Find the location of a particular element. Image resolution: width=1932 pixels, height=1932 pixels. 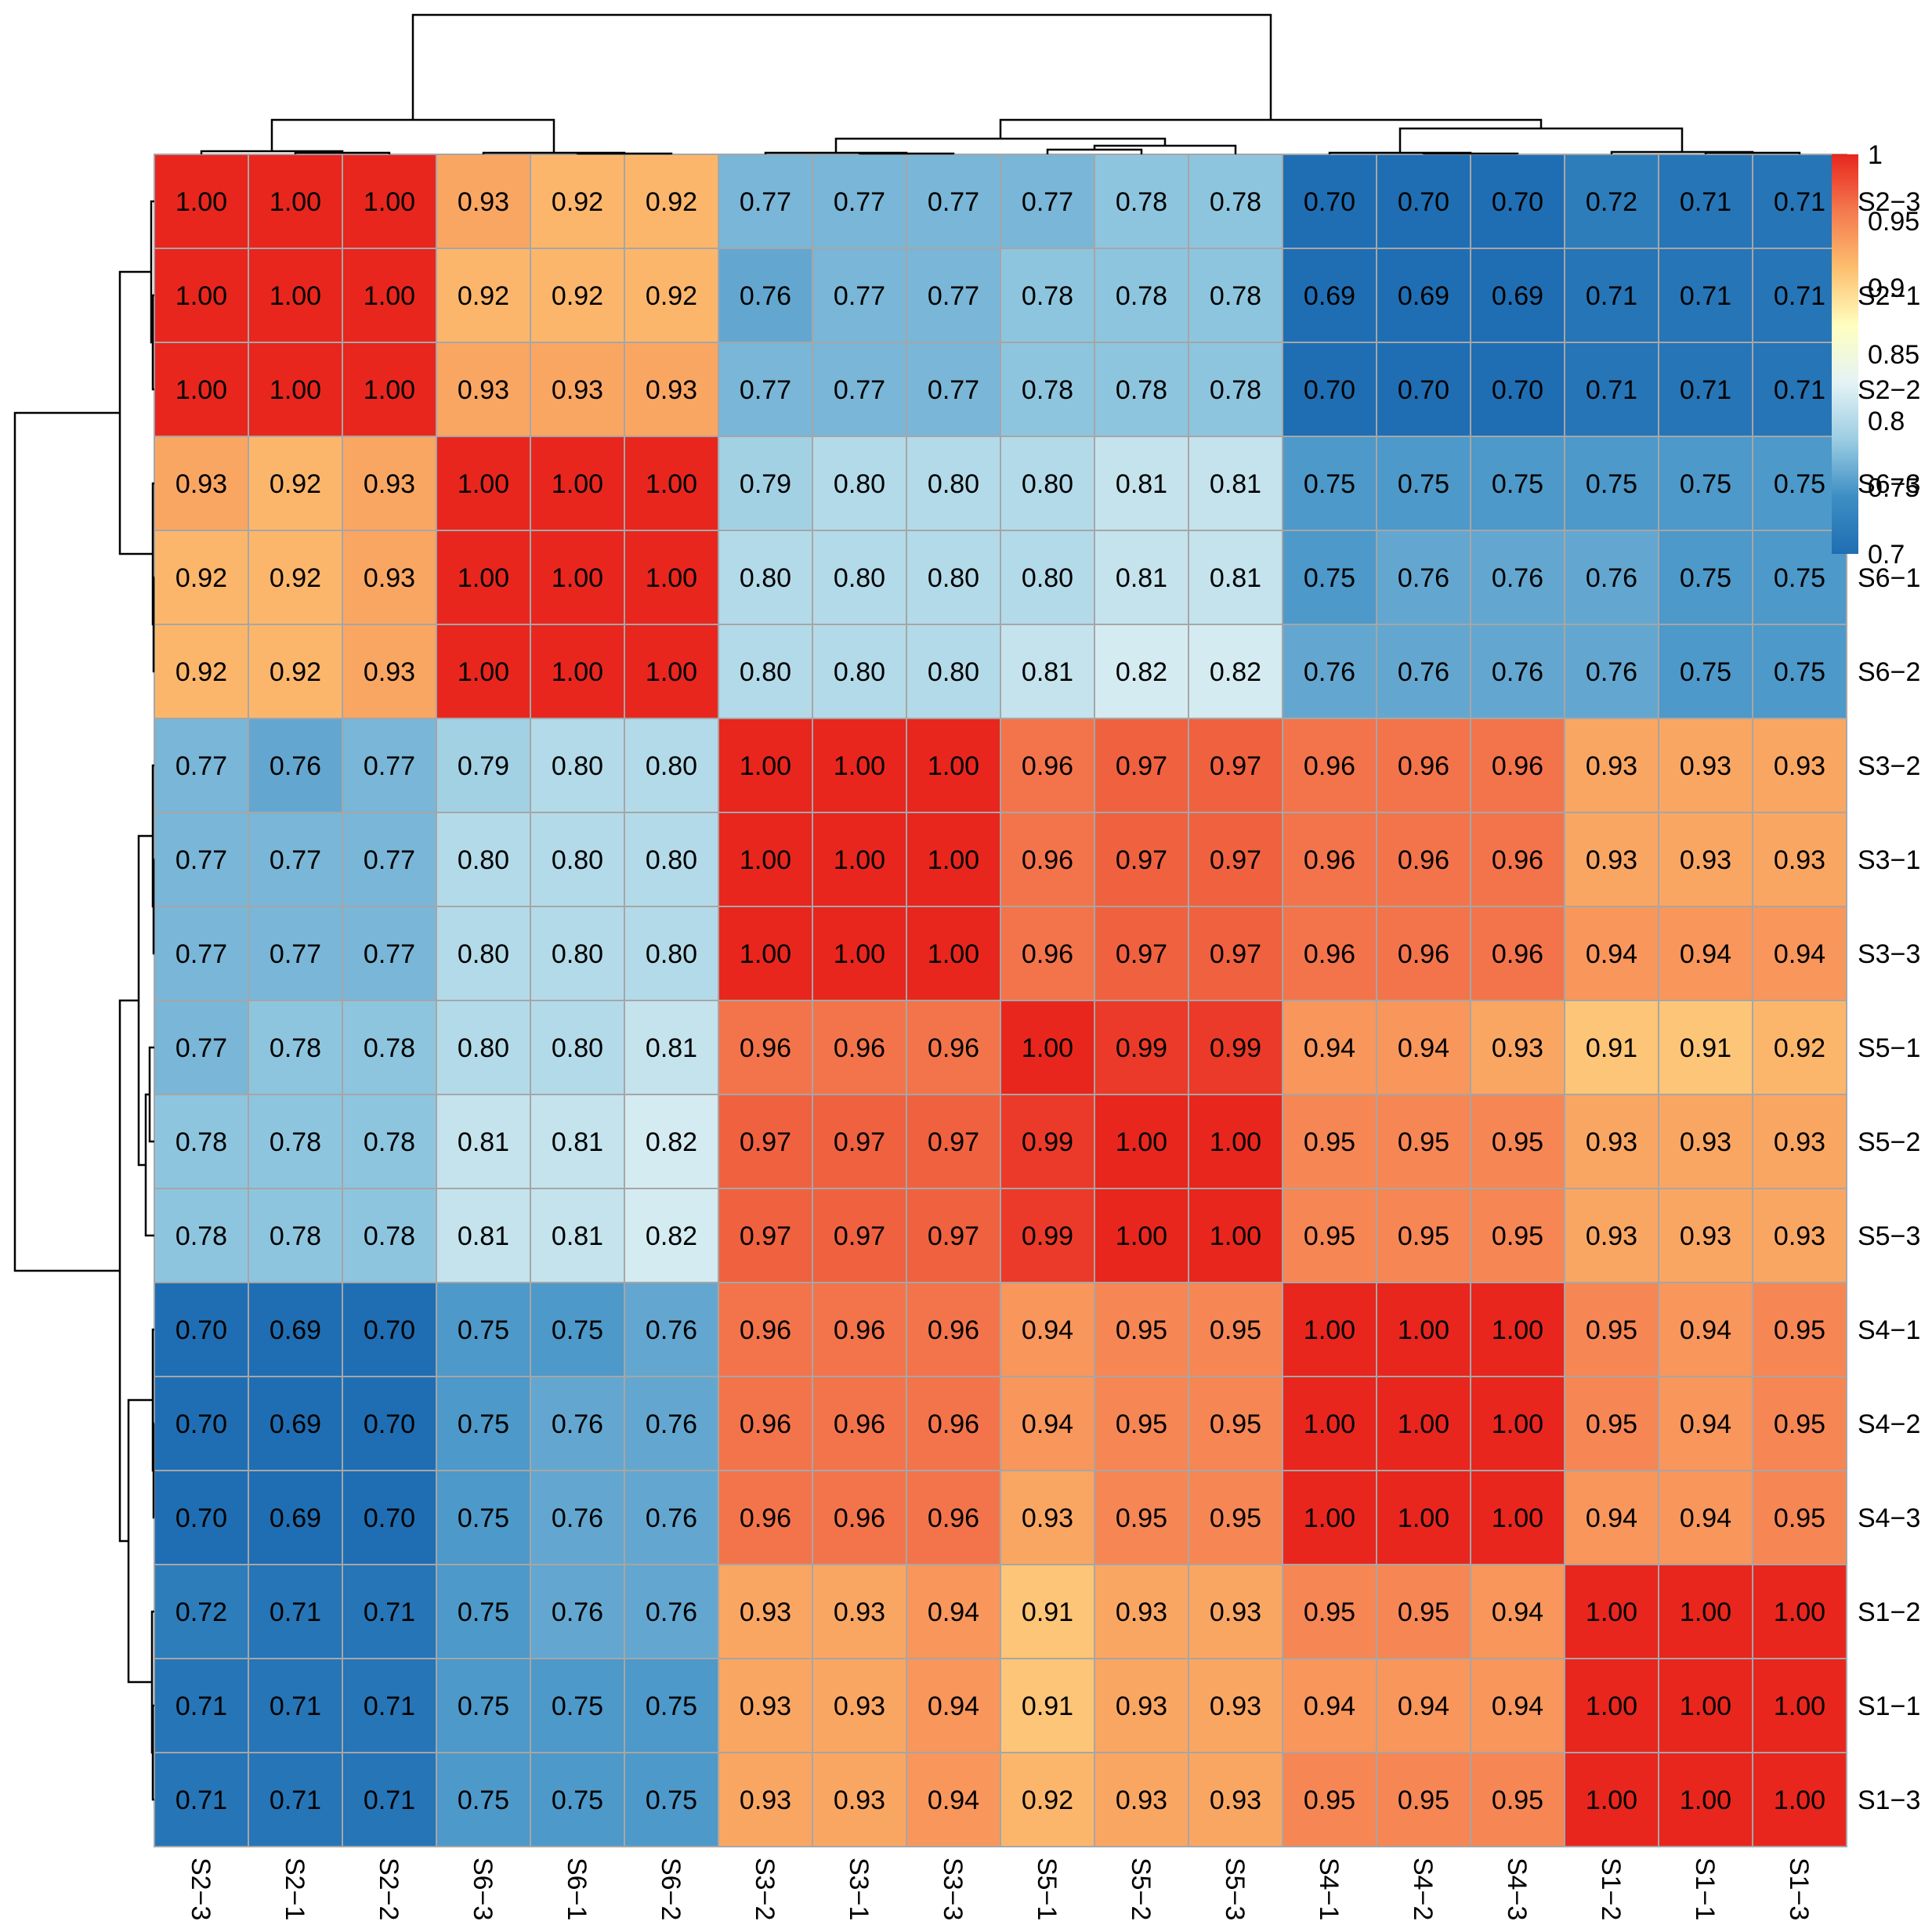

column-label: S6−3 is located at coordinates (483, 1889).